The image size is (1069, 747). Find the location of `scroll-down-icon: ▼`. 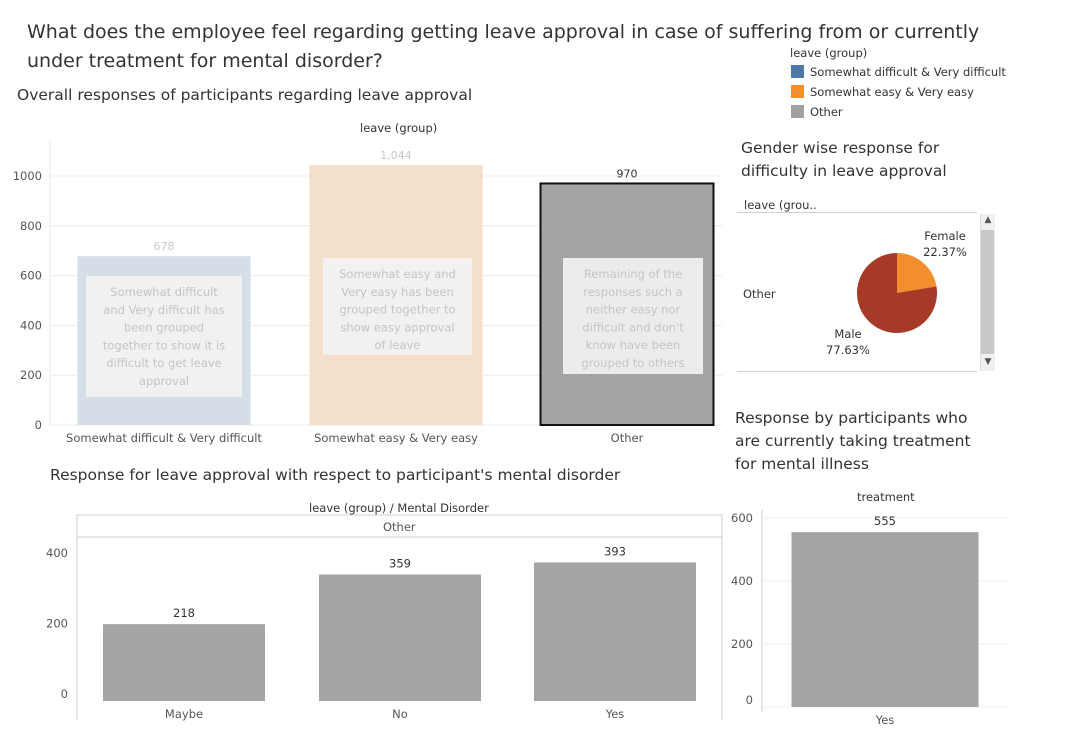

scroll-down-icon: ▼ is located at coordinates (988, 362).